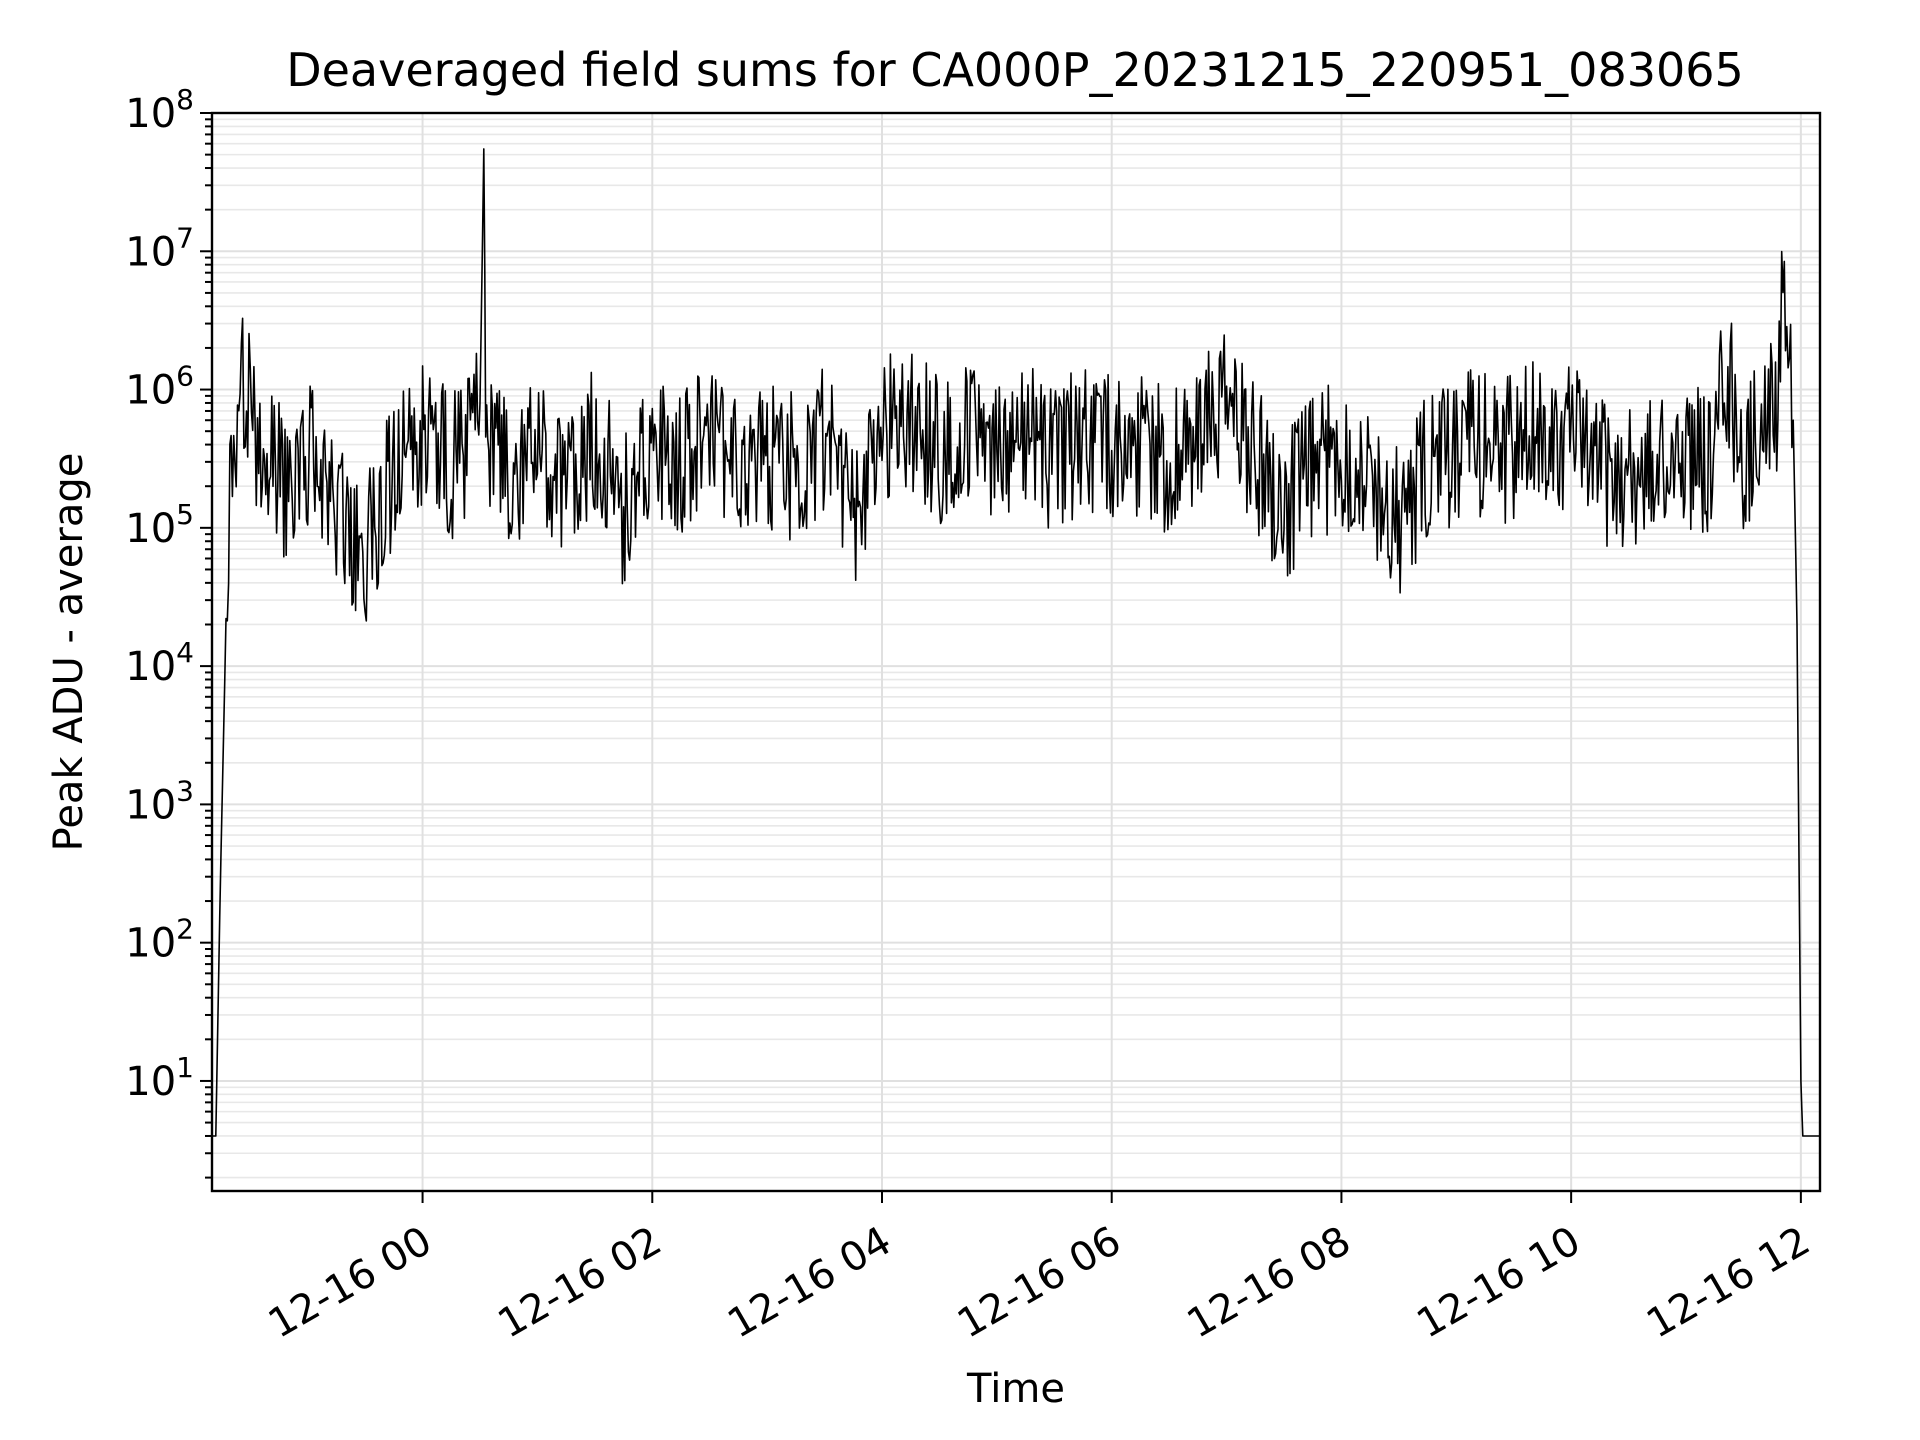 The width and height of the screenshot is (1920, 1440). Describe the element at coordinates (159, 1078) in the screenshot. I see `y-tick-label: 10¹` at that location.